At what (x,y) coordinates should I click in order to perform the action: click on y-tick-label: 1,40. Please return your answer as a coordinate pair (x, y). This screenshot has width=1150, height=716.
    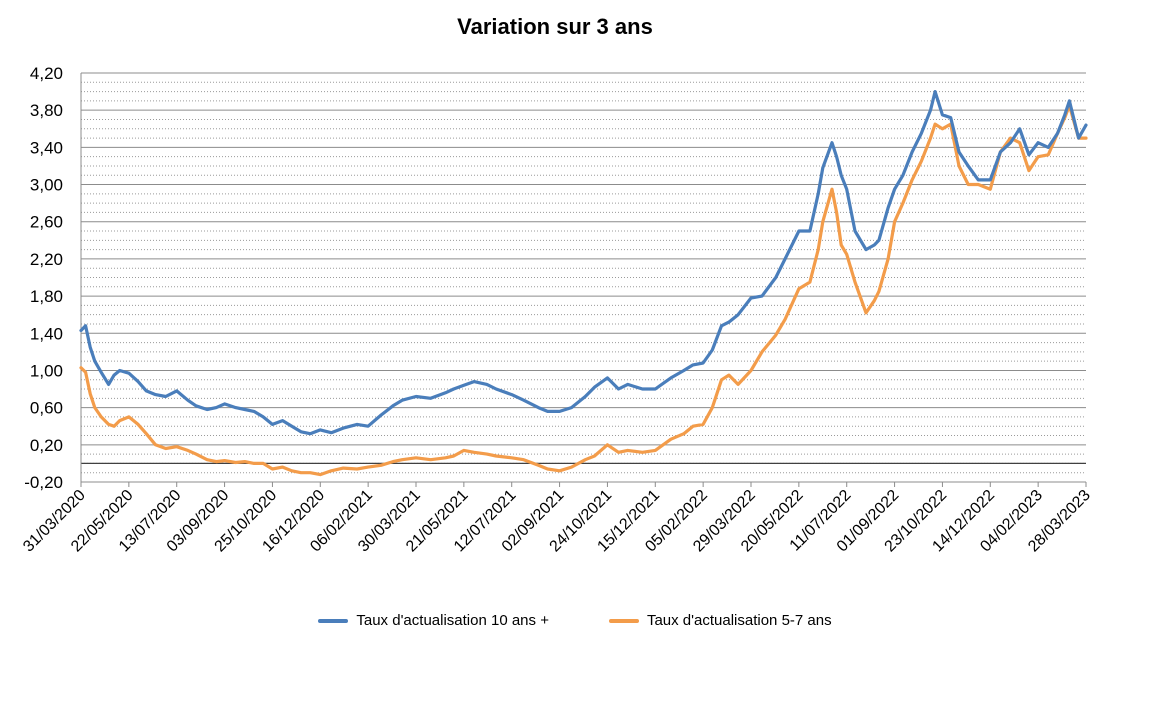
    Looking at the image, I should click on (46, 333).